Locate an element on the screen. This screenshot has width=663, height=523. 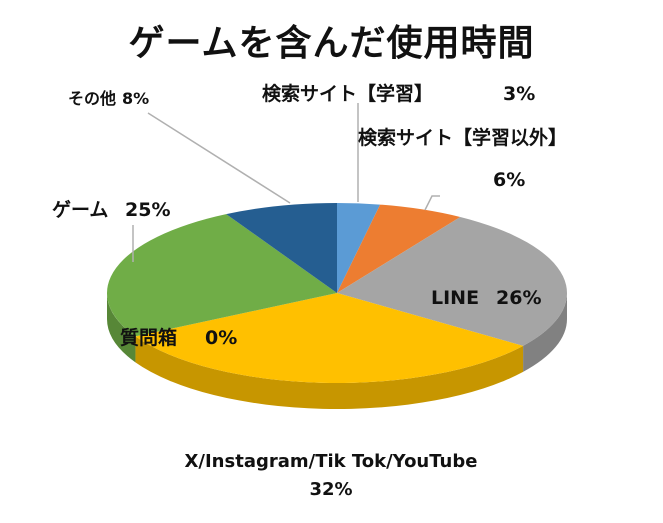
chart-title: ゲームを含んだ使用時間 is located at coordinates (331, 43).